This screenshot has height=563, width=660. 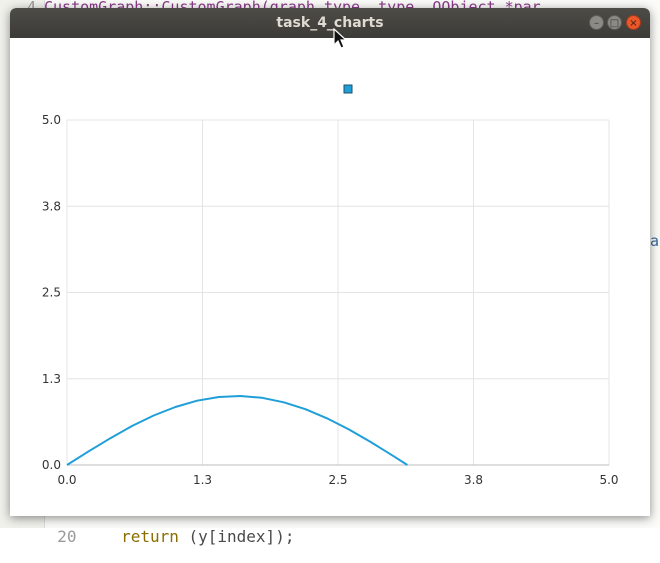 What do you see at coordinates (202, 480) in the screenshot?
I see `x-tick-label: 1.3` at bounding box center [202, 480].